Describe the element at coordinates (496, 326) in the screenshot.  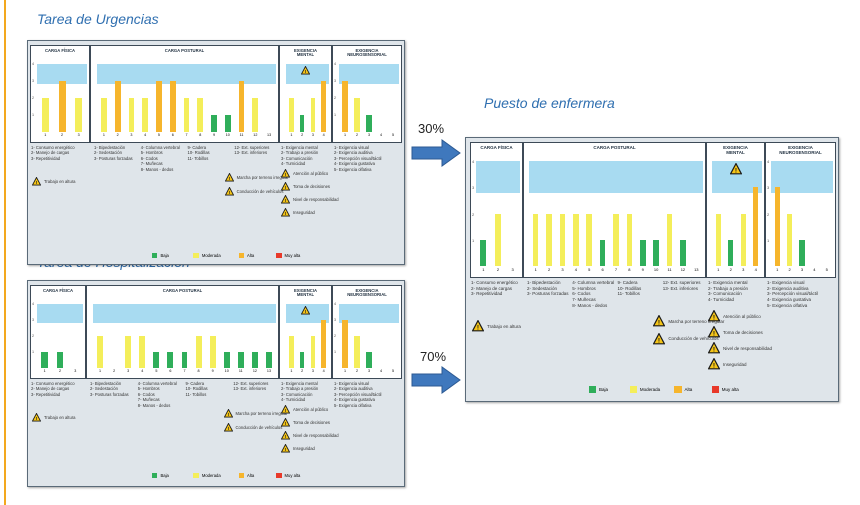
I see `risk-factor: ! Trabajo en altura` at that location.